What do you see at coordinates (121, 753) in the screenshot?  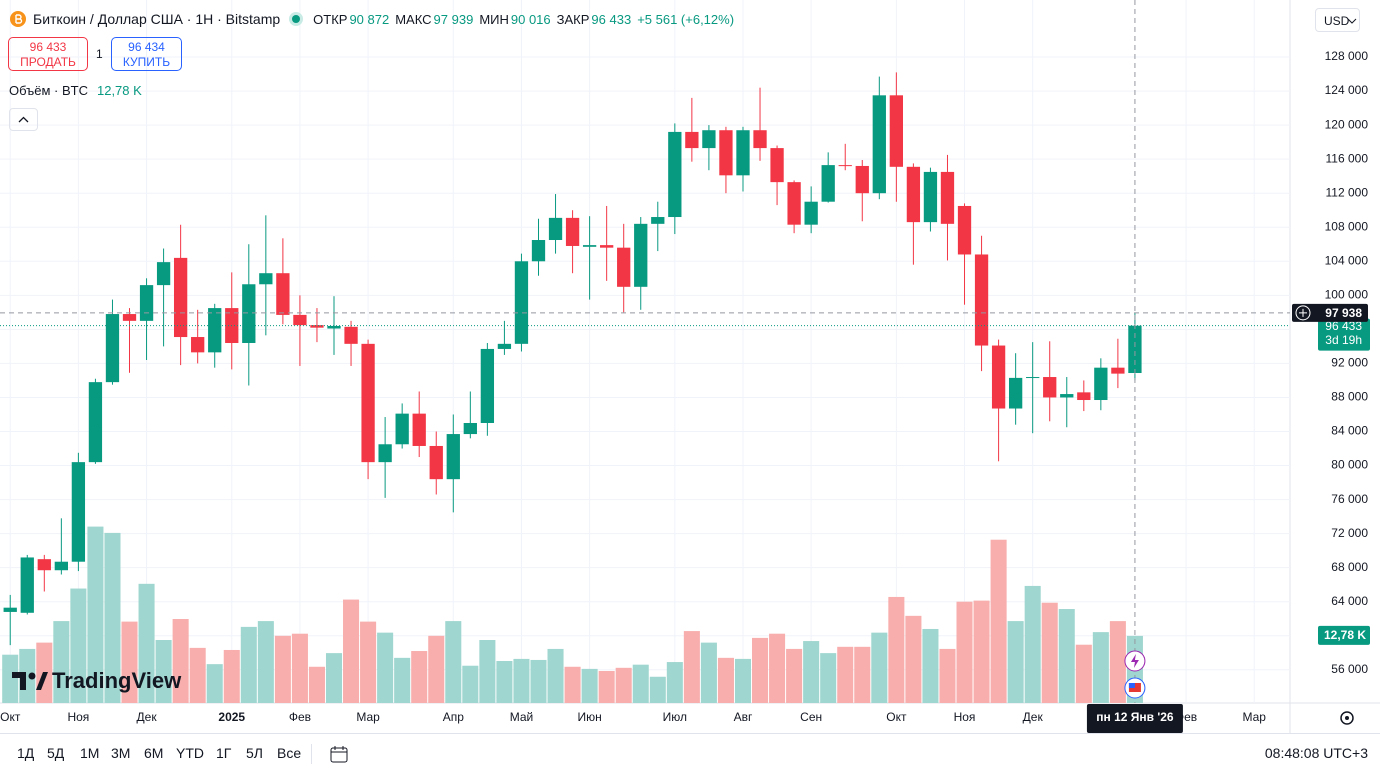 I see `range-button: 3М` at bounding box center [121, 753].